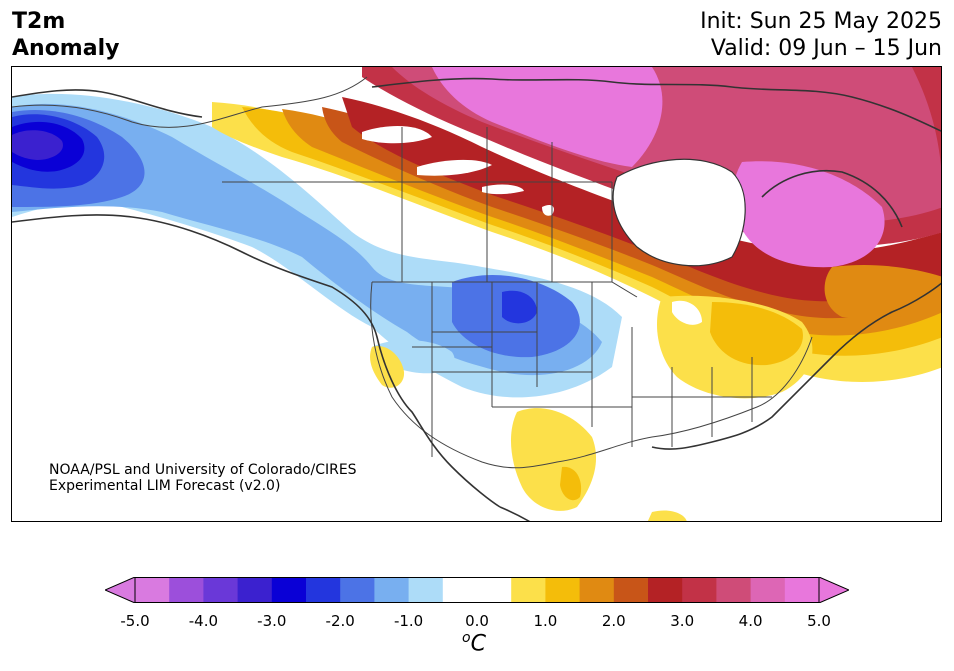 This screenshot has height=671, width=954. I want to click on title-line-2: Anomaly, so click(66, 48).